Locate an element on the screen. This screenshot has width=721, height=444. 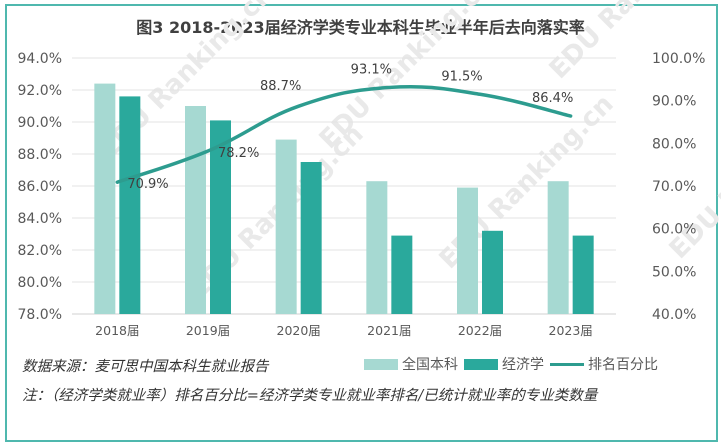
rank-data-label: 88.7% is located at coordinates (280, 86).